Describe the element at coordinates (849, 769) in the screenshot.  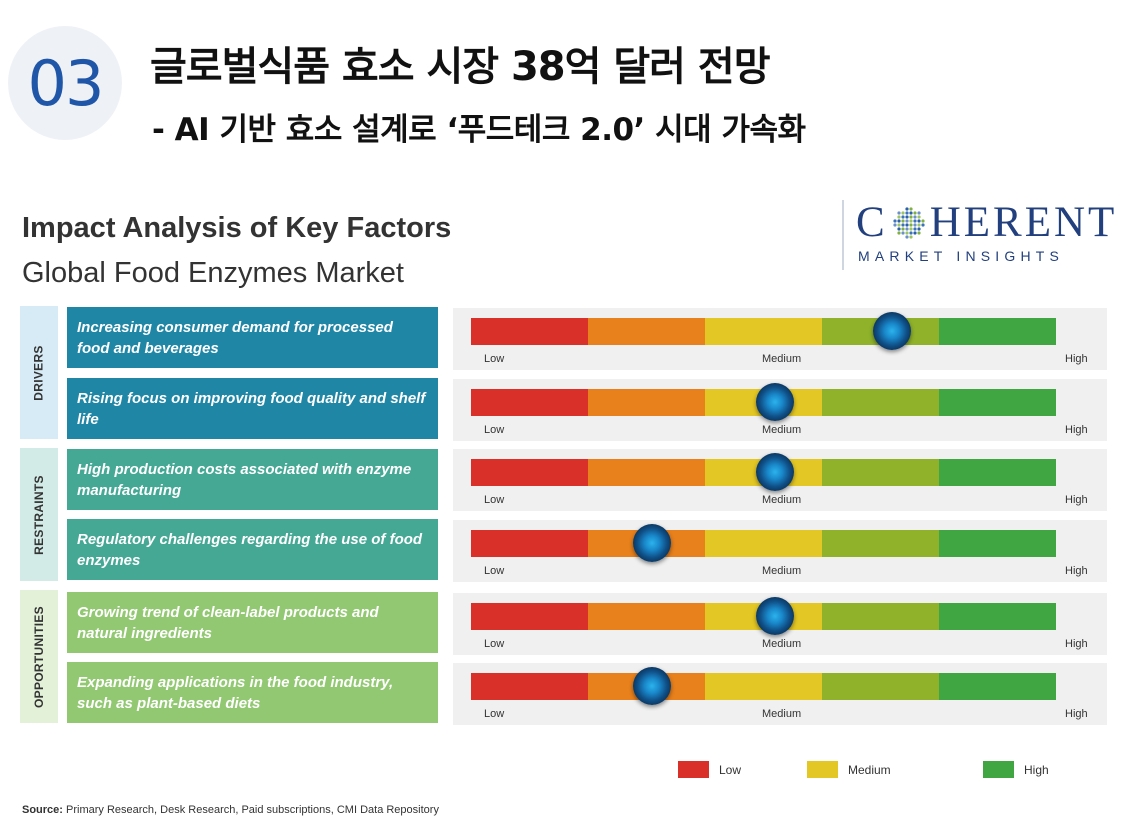
I see `legend-item-medium: Medium` at that location.